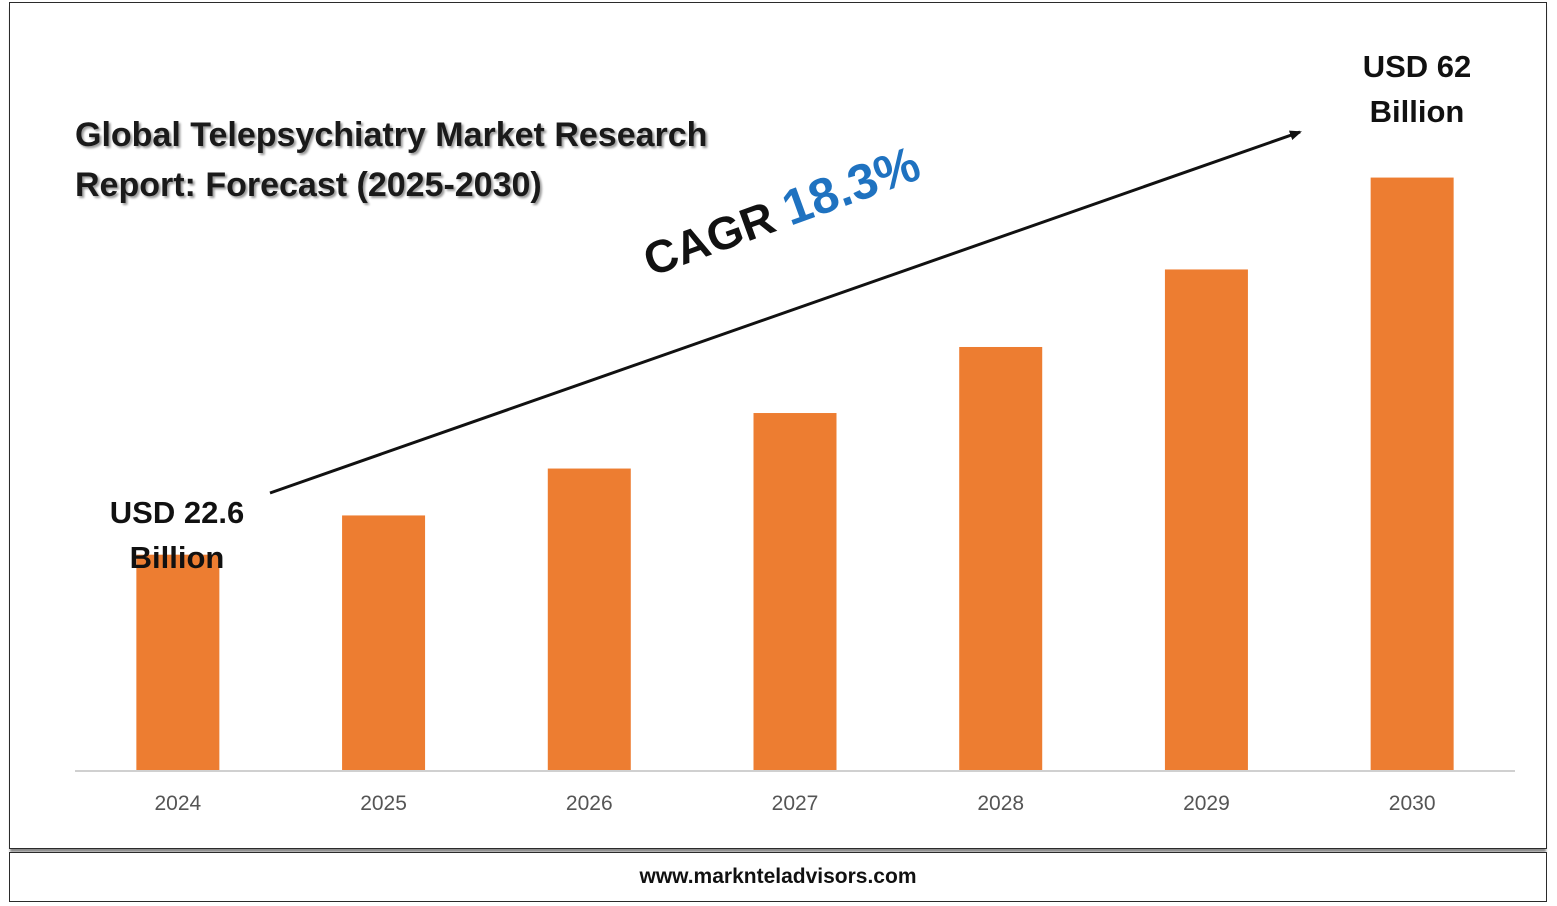 Image resolution: width=1557 pixels, height=906 pixels. What do you see at coordinates (384, 643) in the screenshot?
I see `bar-2025` at bounding box center [384, 643].